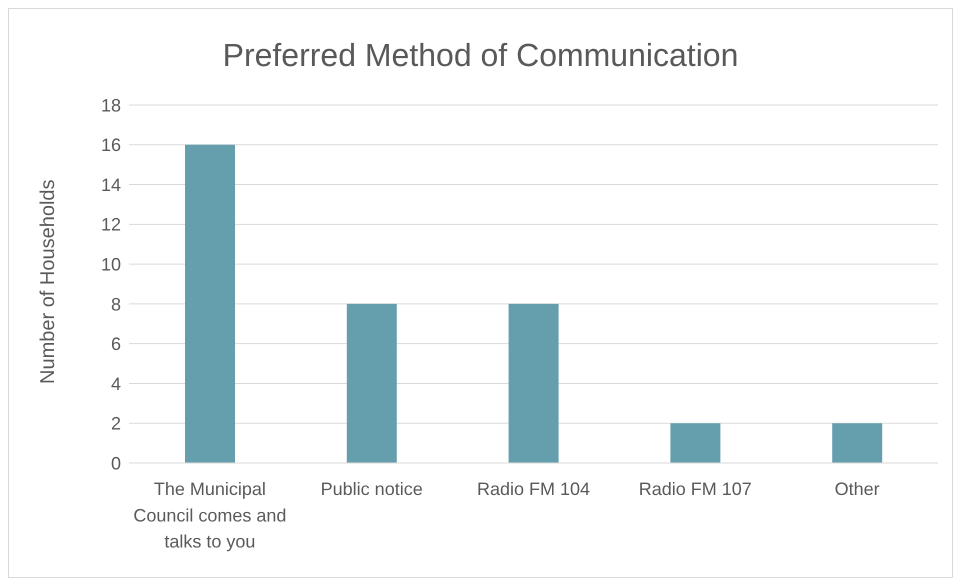 Image resolution: width=953 pixels, height=580 pixels. I want to click on y-tick-label: 18, so click(110, 105).